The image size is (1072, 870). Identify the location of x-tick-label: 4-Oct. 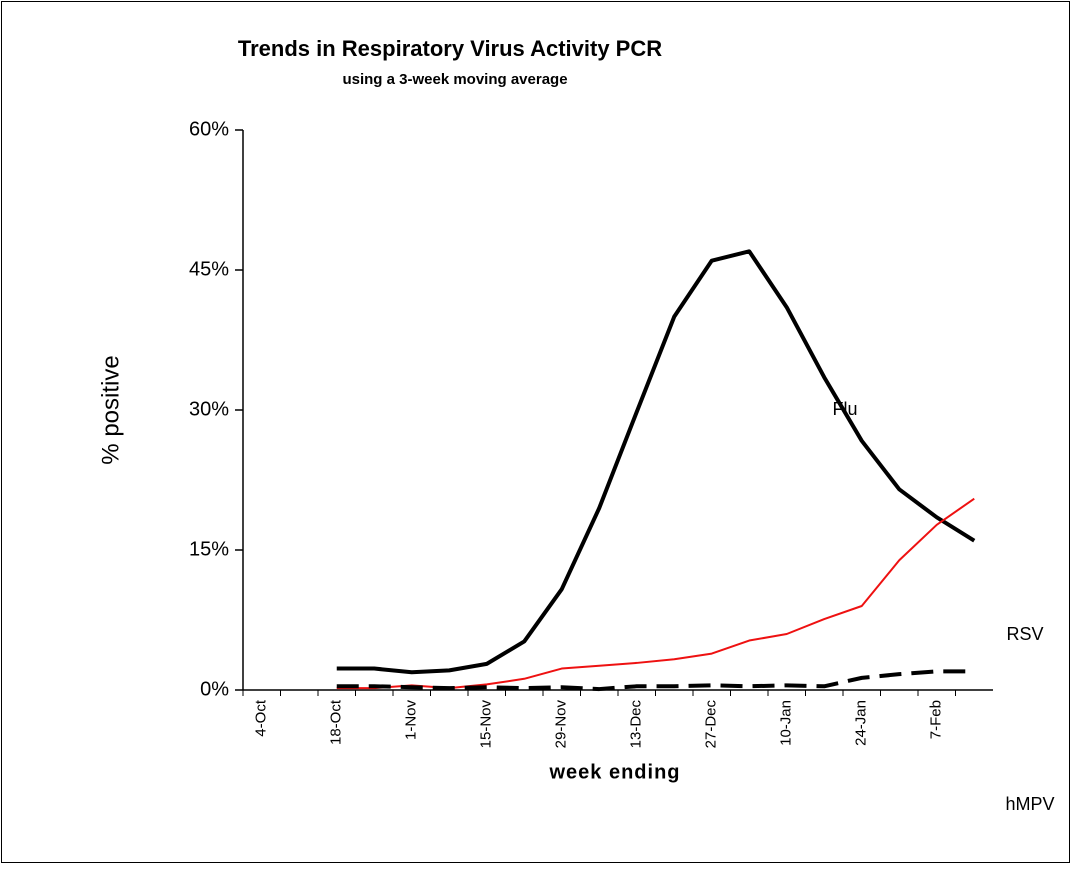
(261, 718).